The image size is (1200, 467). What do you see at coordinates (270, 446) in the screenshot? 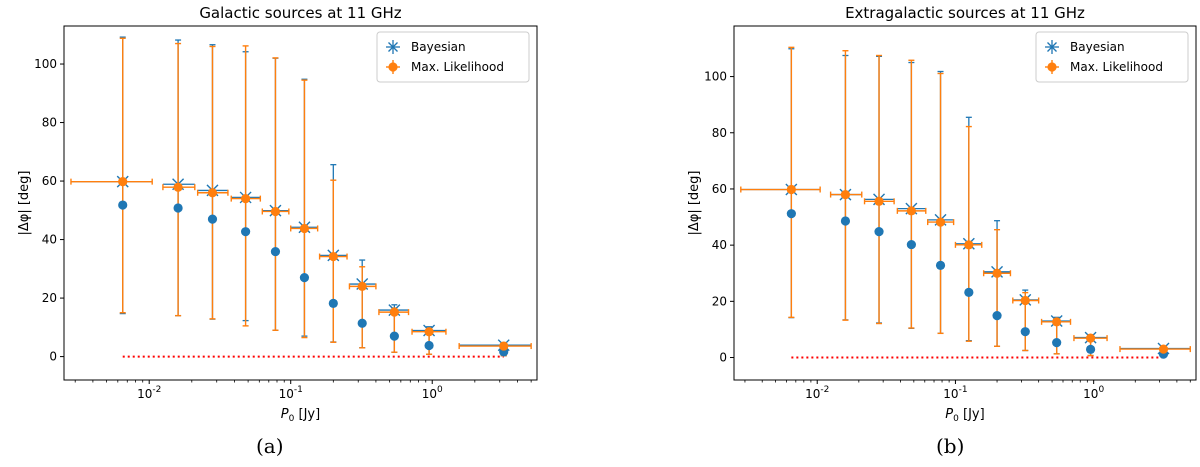
I see `caption-a: (a)` at bounding box center [270, 446].